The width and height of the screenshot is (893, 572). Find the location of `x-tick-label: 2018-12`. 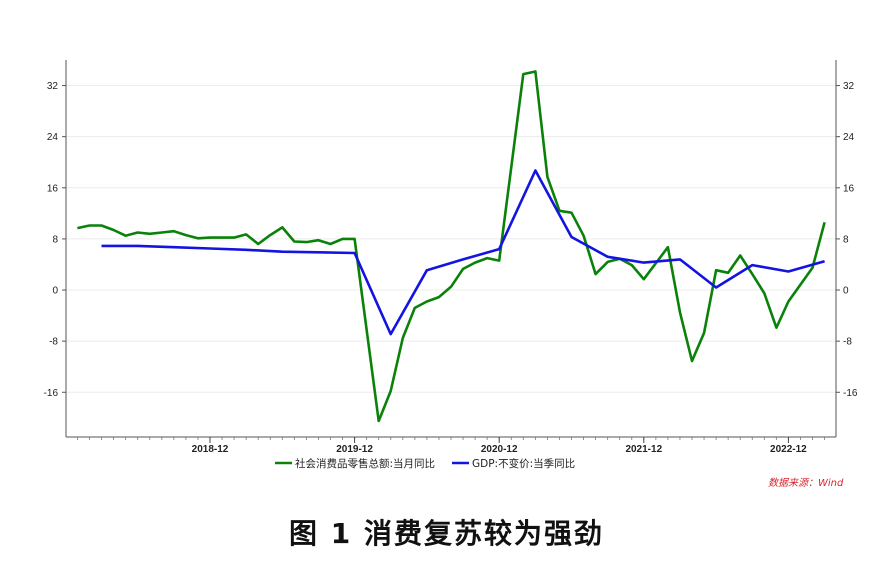

x-tick-label: 2018-12 is located at coordinates (210, 449).